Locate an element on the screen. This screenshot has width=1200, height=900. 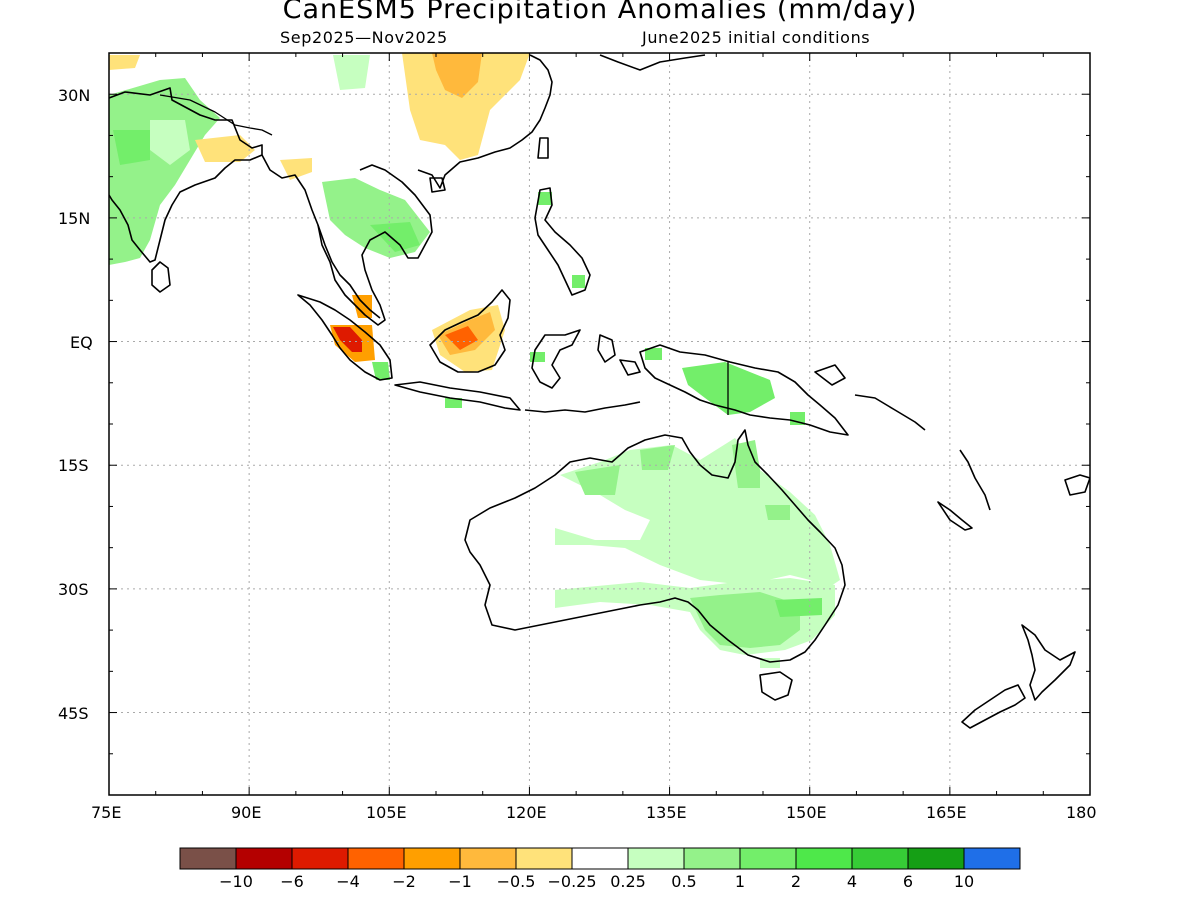
india-wet-anomaly is located at coordinates (164, 171).